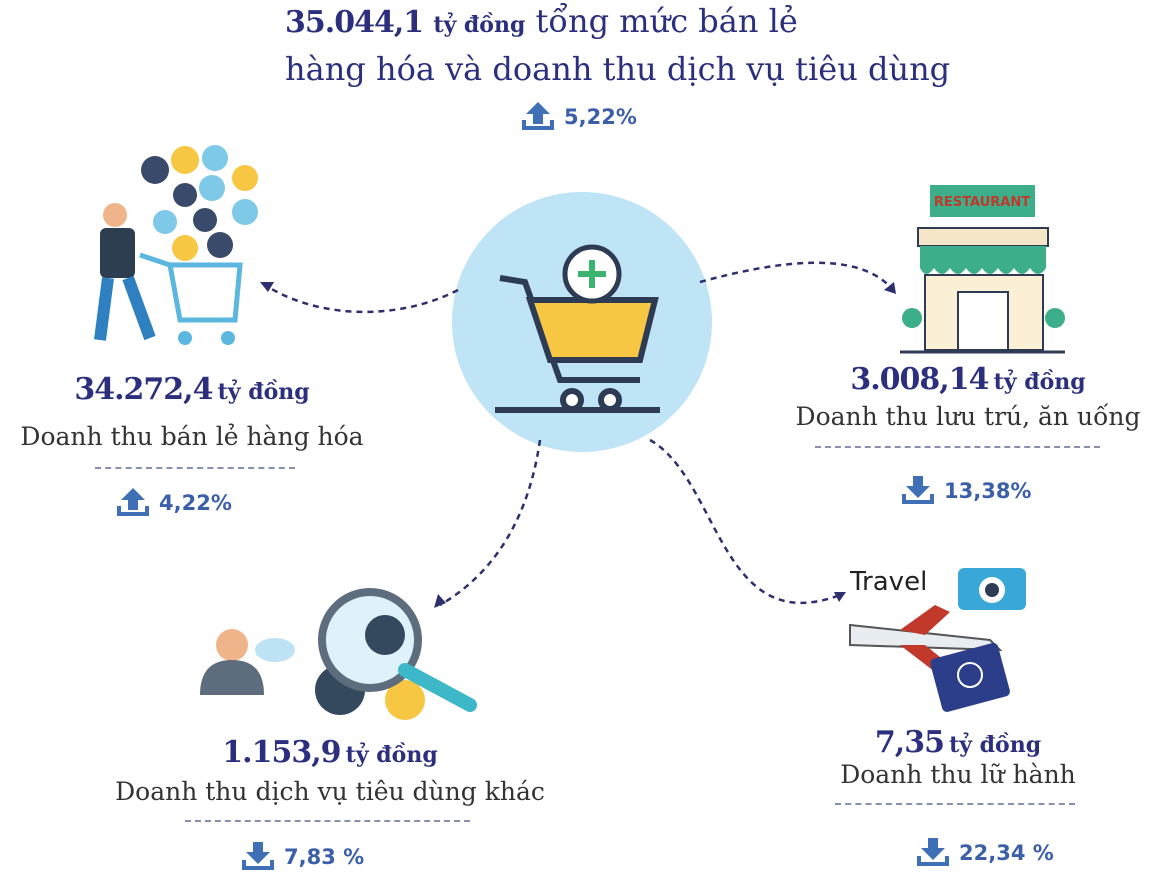  I want to click on change-text: 5,22%, so click(600, 117).